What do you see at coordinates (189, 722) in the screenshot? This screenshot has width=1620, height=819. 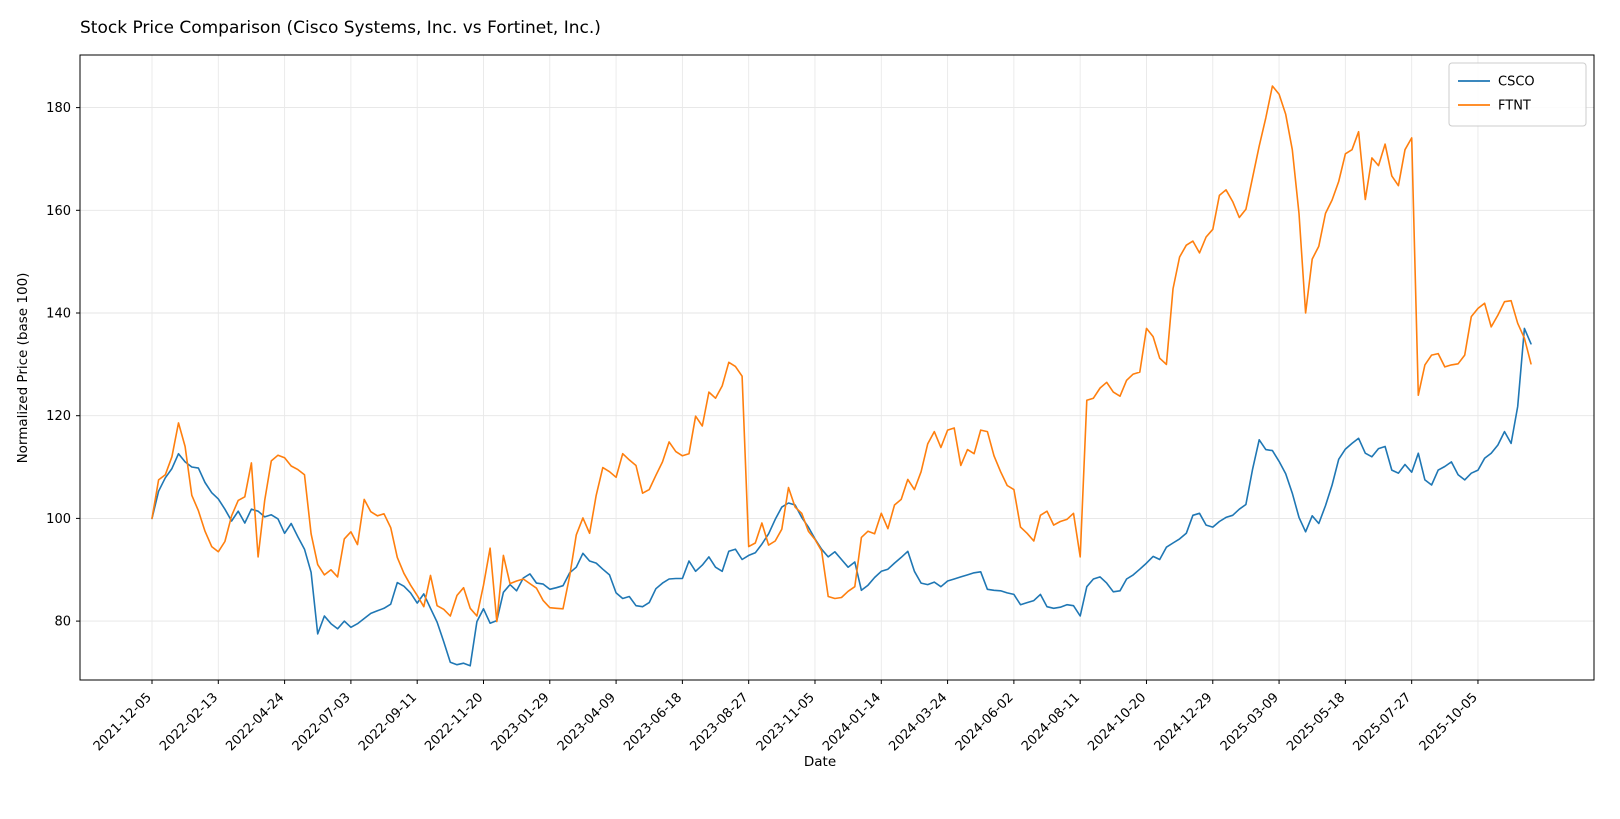 I see `x-tick-label: 2022-02-13` at bounding box center [189, 722].